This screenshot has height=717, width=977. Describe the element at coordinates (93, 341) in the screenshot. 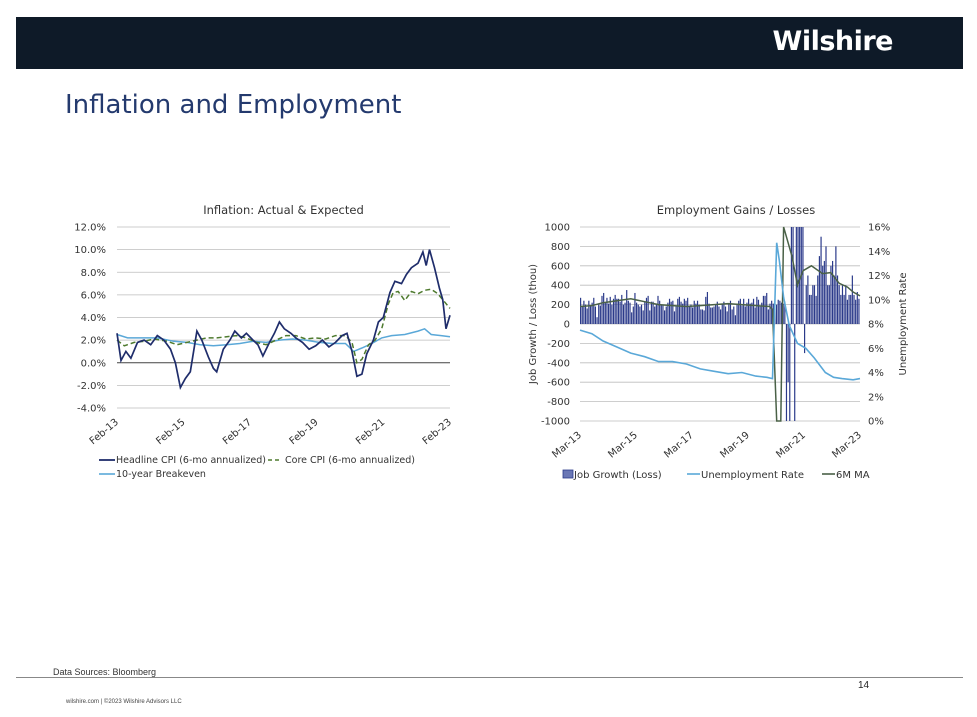

I see `y-tick-label: 2.0%` at that location.